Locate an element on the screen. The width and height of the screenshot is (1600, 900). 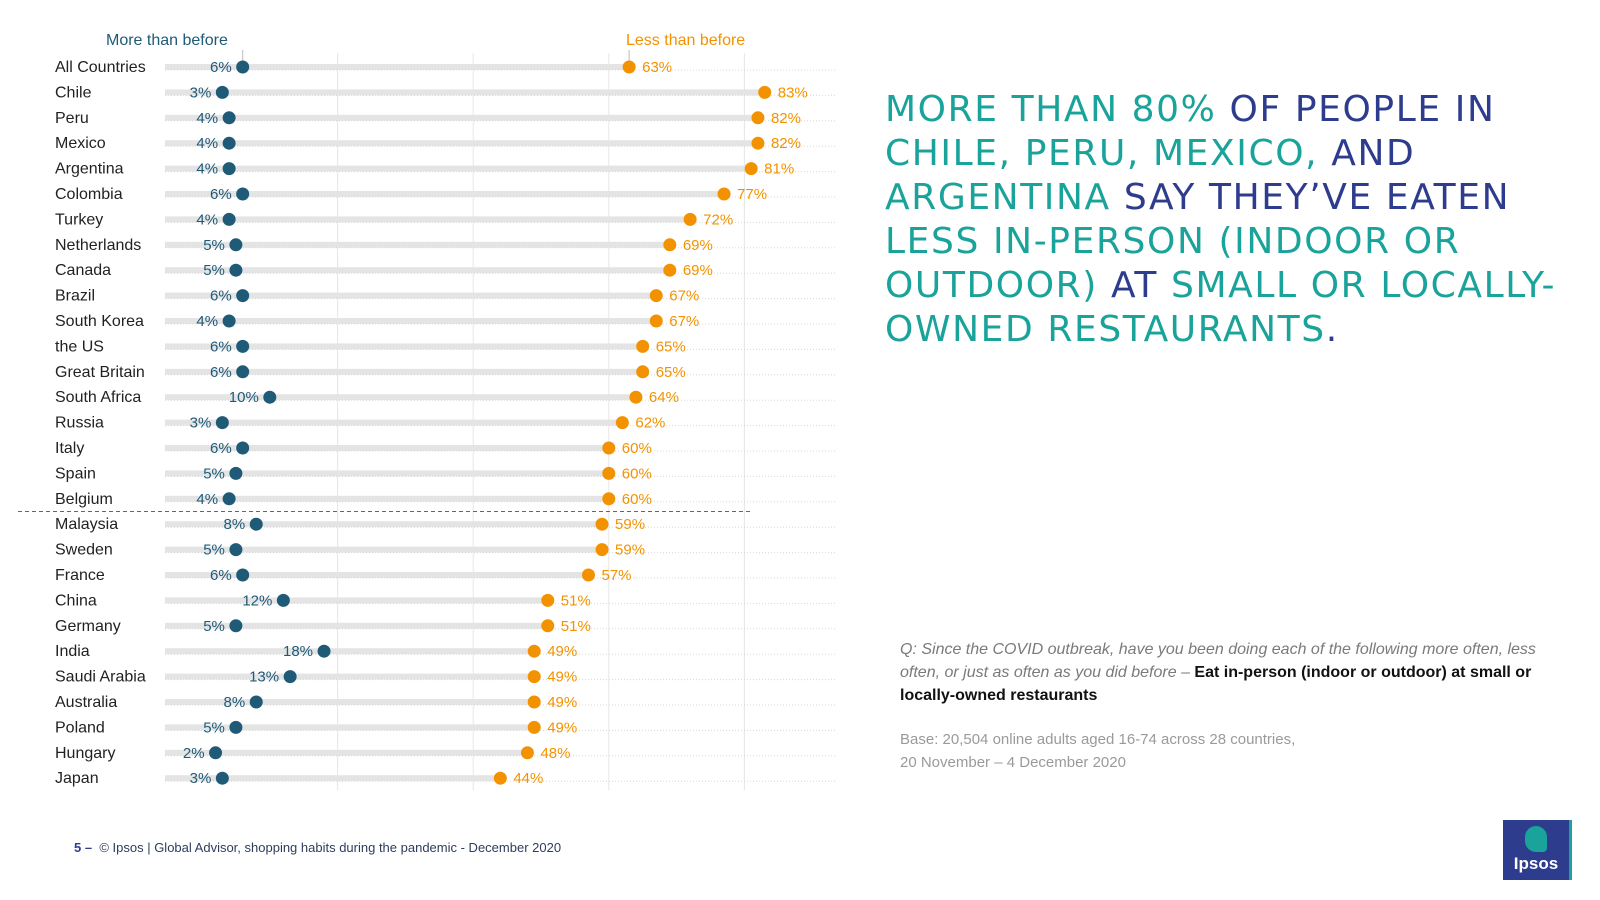
category-label: Sweden is located at coordinates (84, 550).